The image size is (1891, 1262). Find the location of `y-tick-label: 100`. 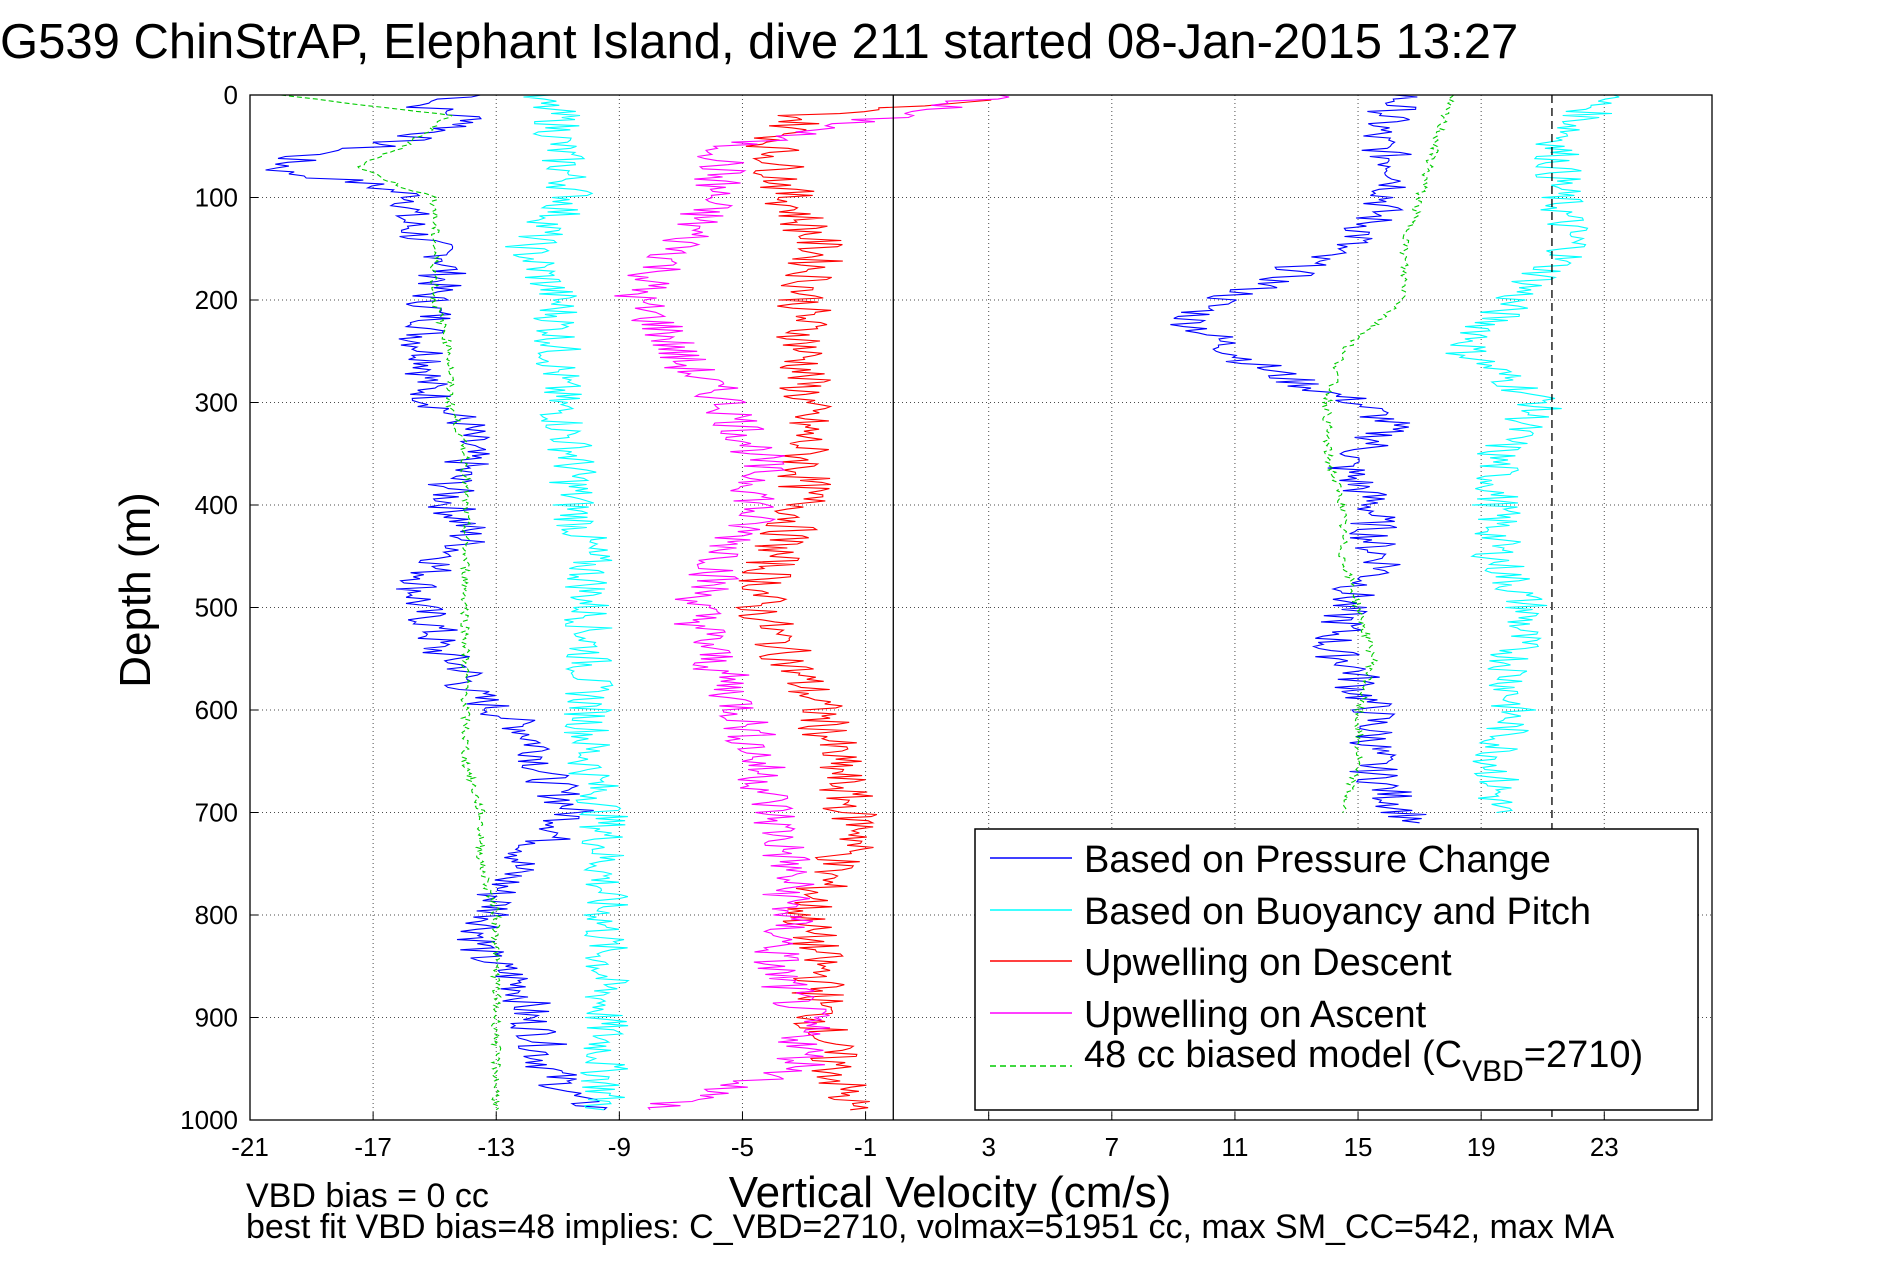

y-tick-label: 100 is located at coordinates (216, 198).